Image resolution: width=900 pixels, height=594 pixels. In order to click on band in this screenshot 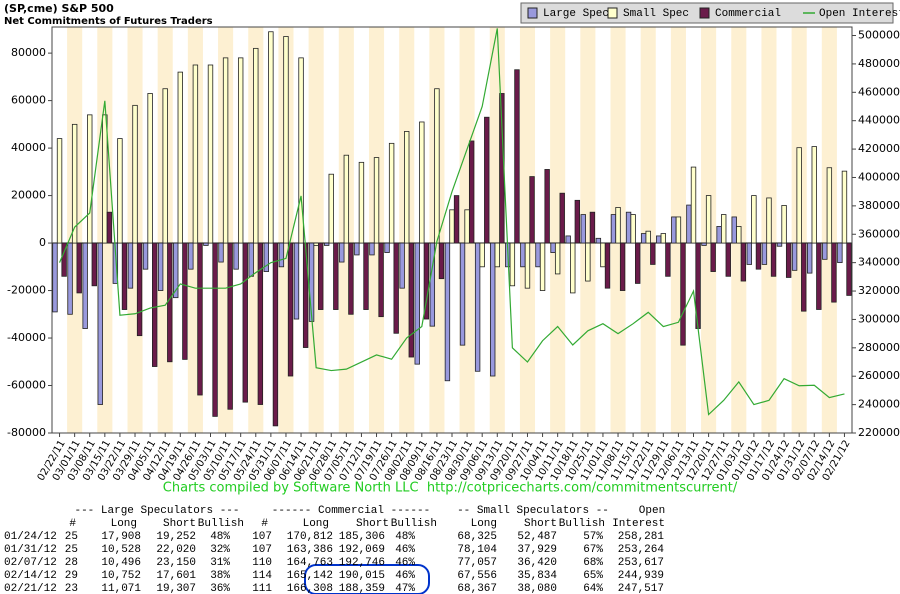, I will do `click(527, 230)`.